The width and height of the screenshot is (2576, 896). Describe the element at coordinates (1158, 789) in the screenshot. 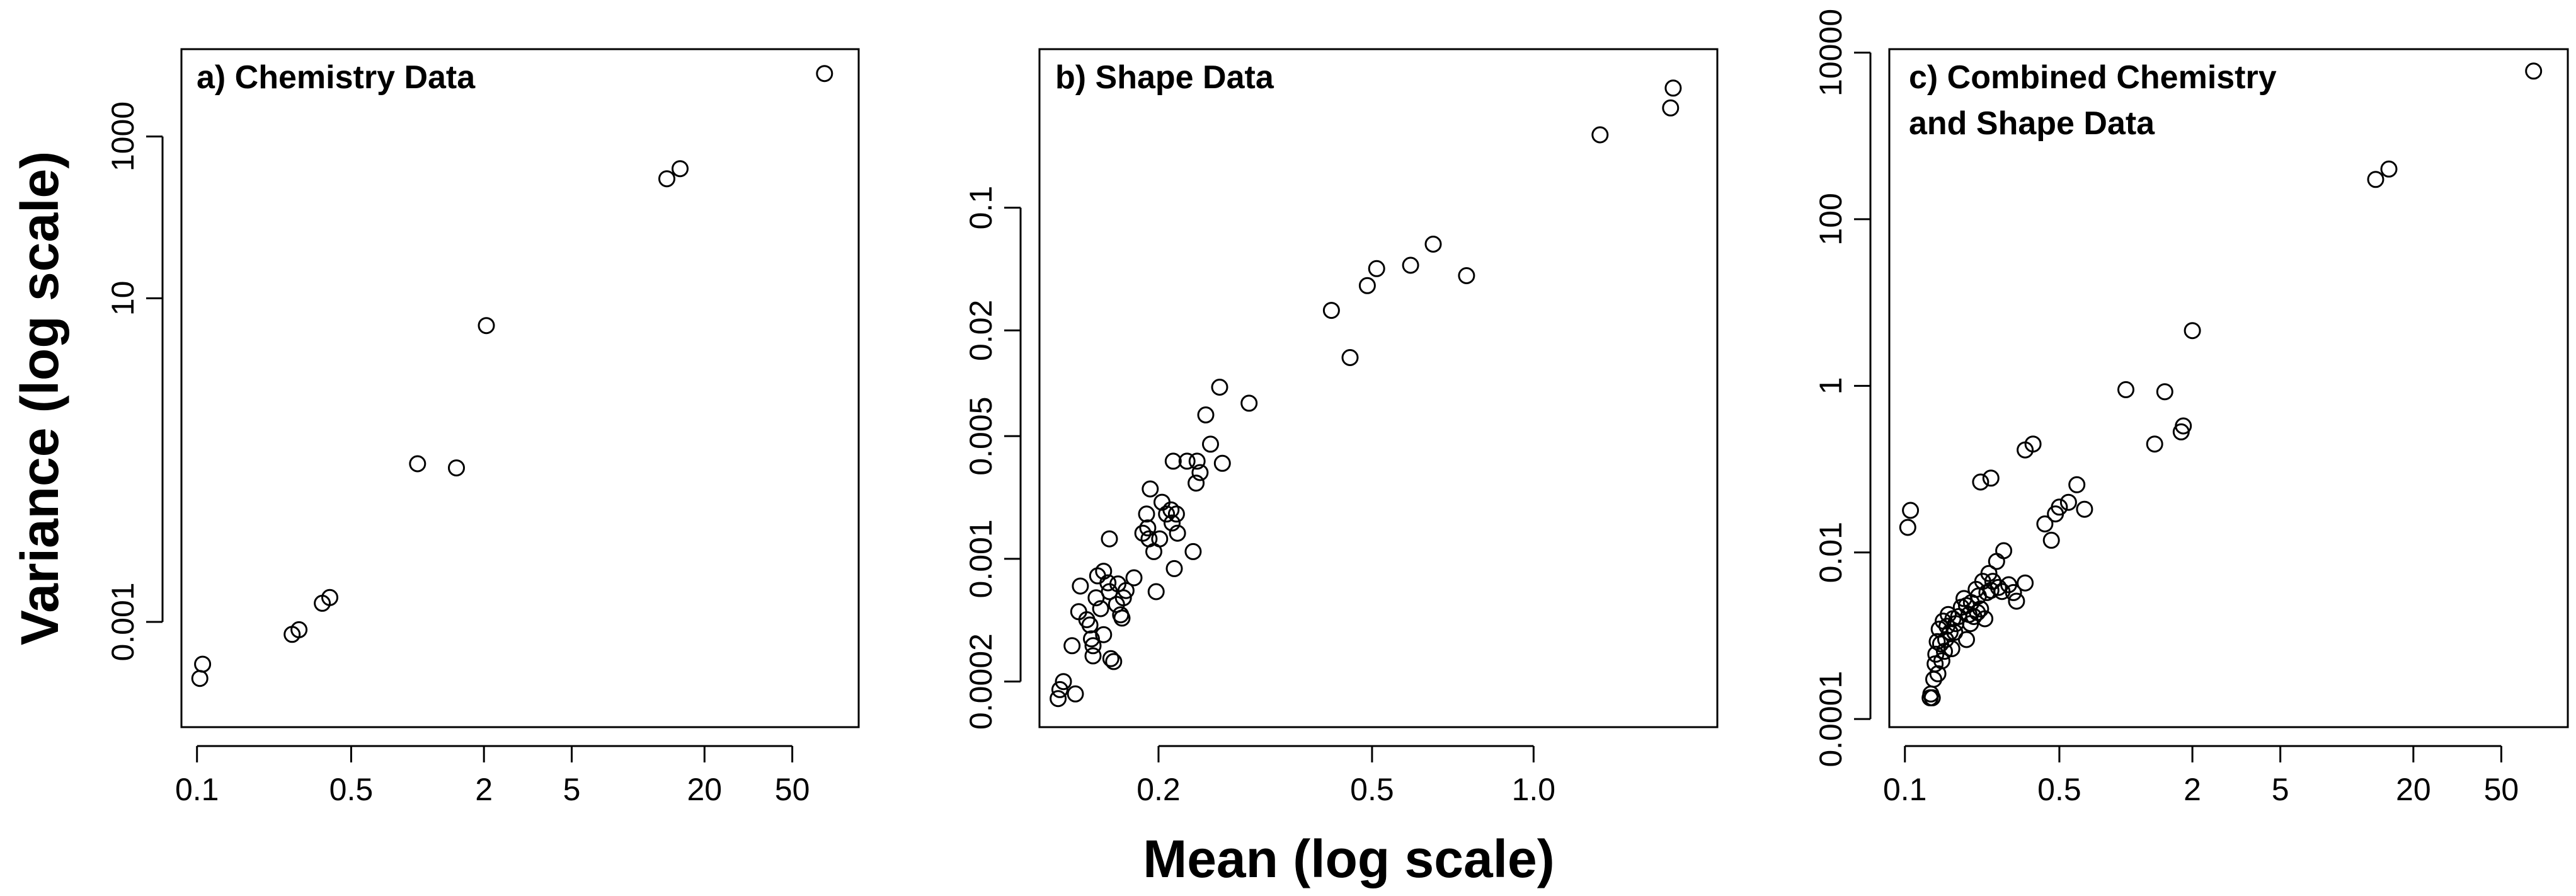

I see `x-tick-label: 0.2` at that location.